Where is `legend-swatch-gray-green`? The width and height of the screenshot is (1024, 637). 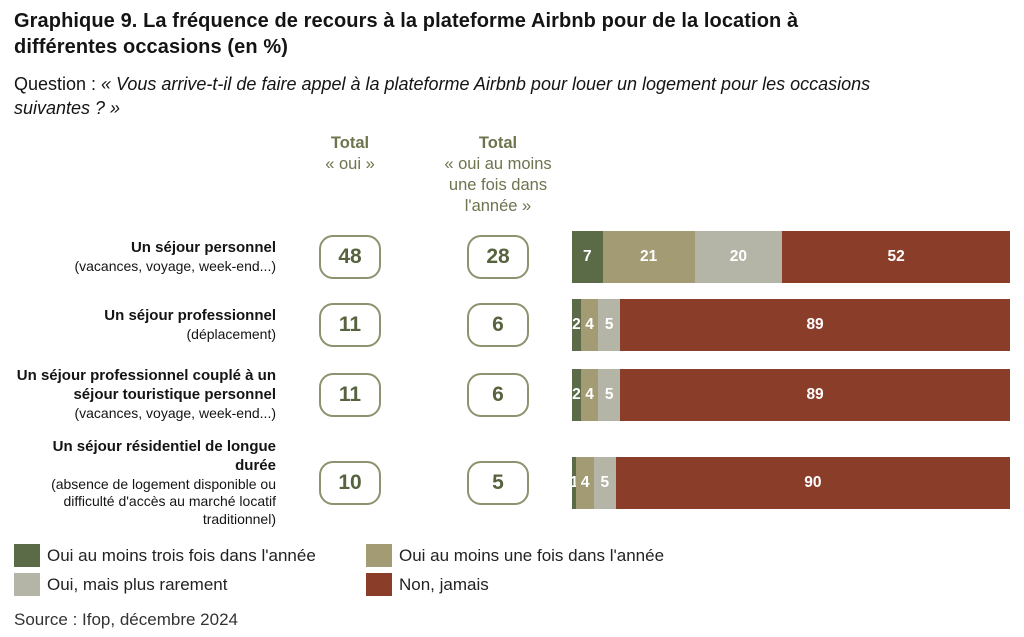 legend-swatch-gray-green is located at coordinates (27, 585).